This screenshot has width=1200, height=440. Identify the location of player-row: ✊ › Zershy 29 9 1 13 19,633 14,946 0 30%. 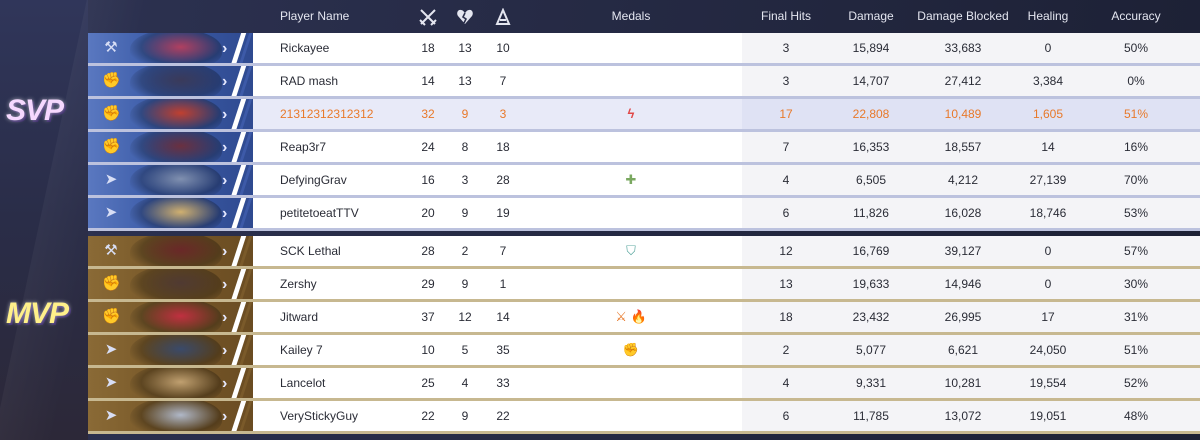
(644, 285).